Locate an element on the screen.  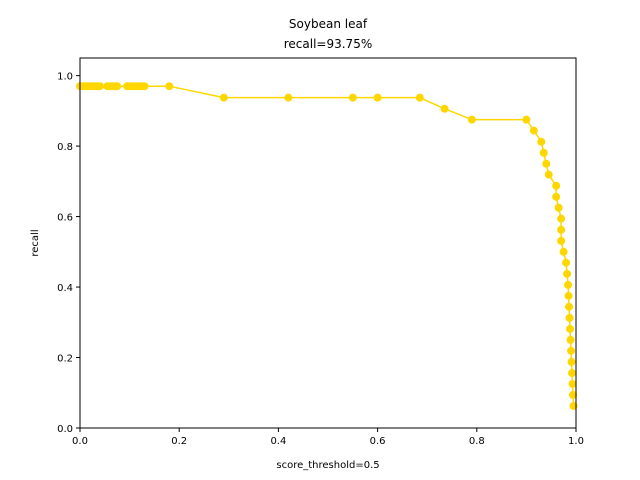
x-tick-label: 0.2 is located at coordinates (179, 441).